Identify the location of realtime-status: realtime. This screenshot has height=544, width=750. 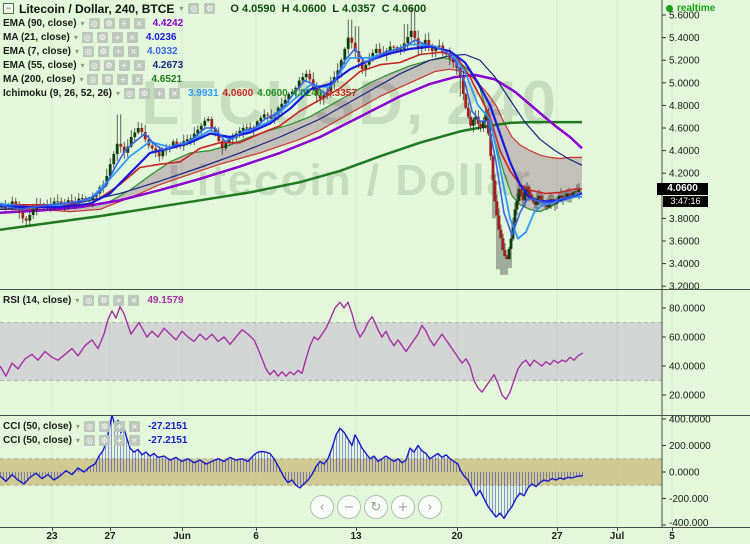
(690, 8).